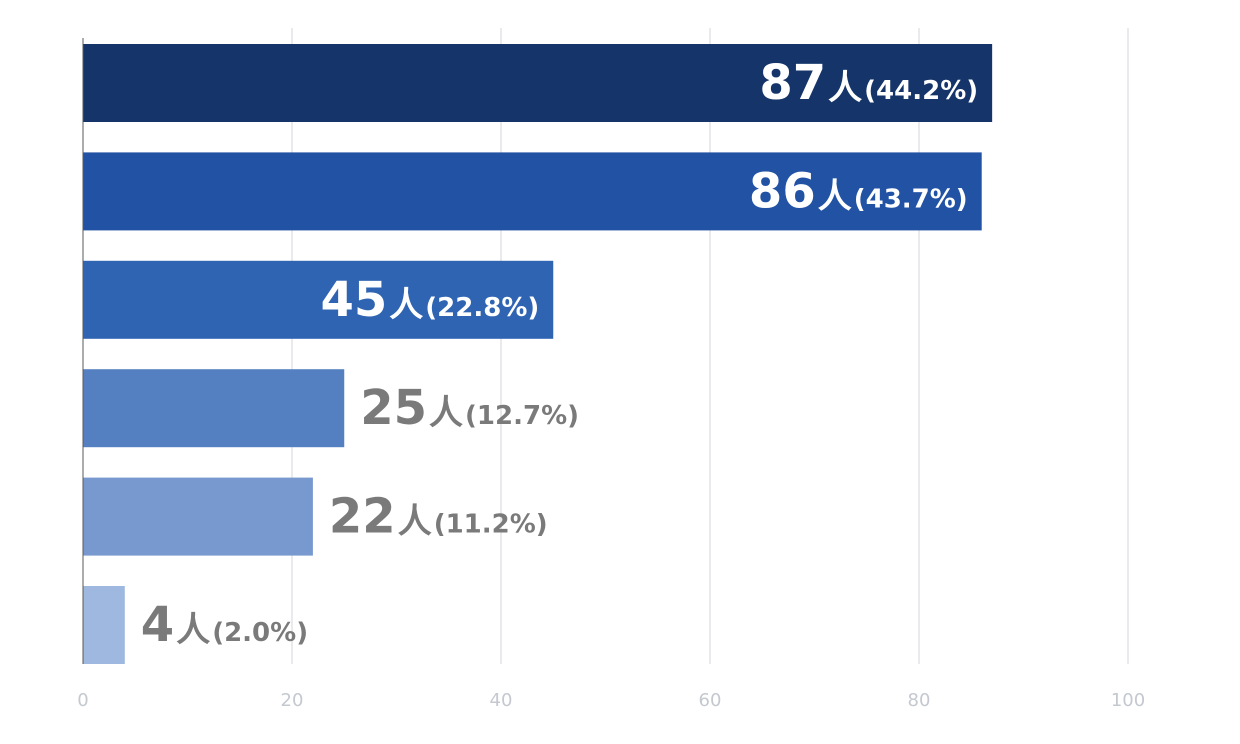  What do you see at coordinates (782, 191) in the screenshot?
I see `bar-value-number: 86` at bounding box center [782, 191].